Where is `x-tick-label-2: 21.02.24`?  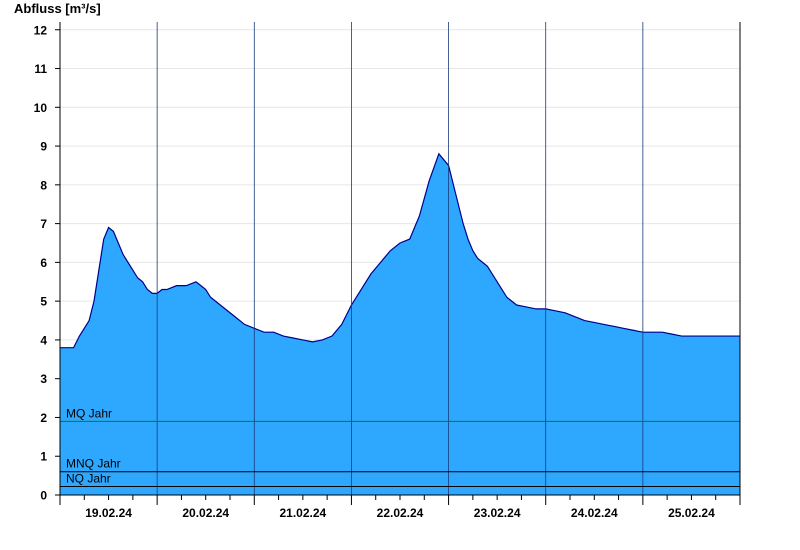
x-tick-label-2: 21.02.24 is located at coordinates (302, 513).